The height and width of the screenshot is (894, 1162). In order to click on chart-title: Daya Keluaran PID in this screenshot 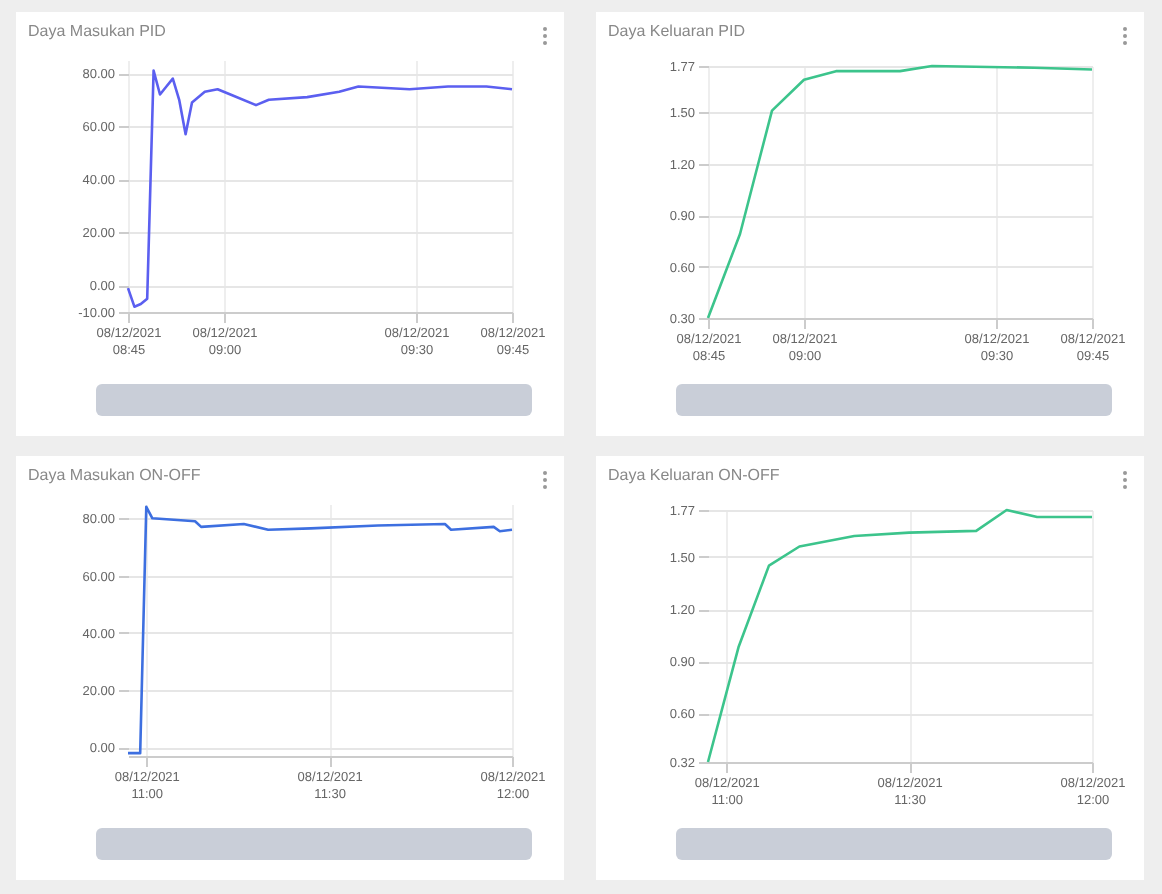, I will do `click(677, 31)`.